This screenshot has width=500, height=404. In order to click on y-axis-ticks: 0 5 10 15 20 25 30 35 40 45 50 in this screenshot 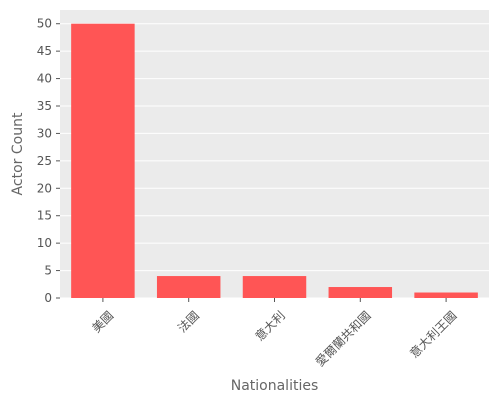, I will do `click(48, 161)`.